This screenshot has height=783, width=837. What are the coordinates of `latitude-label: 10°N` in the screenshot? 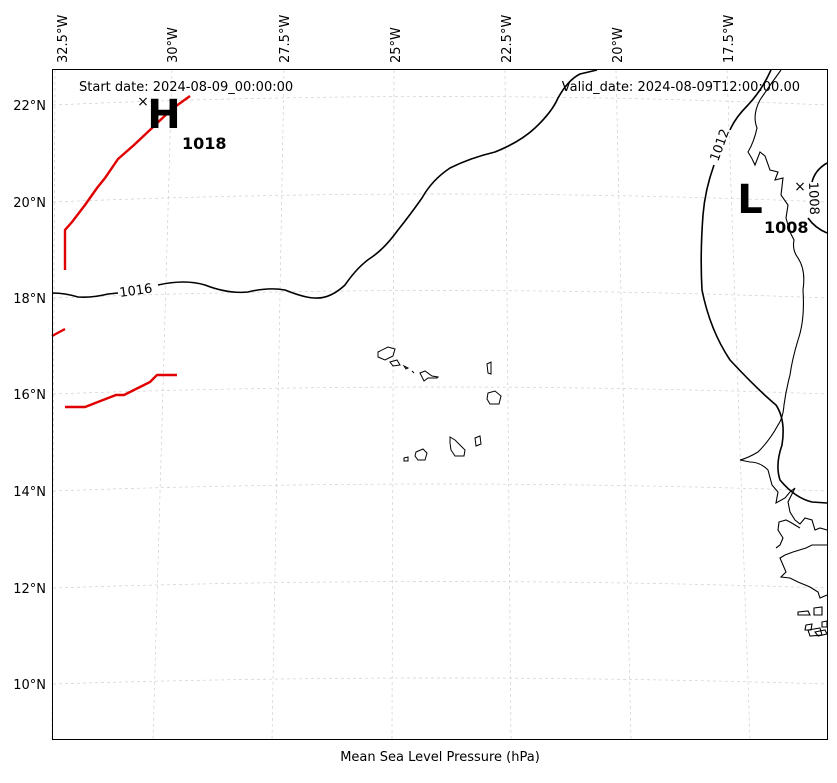 It's located at (29, 685).